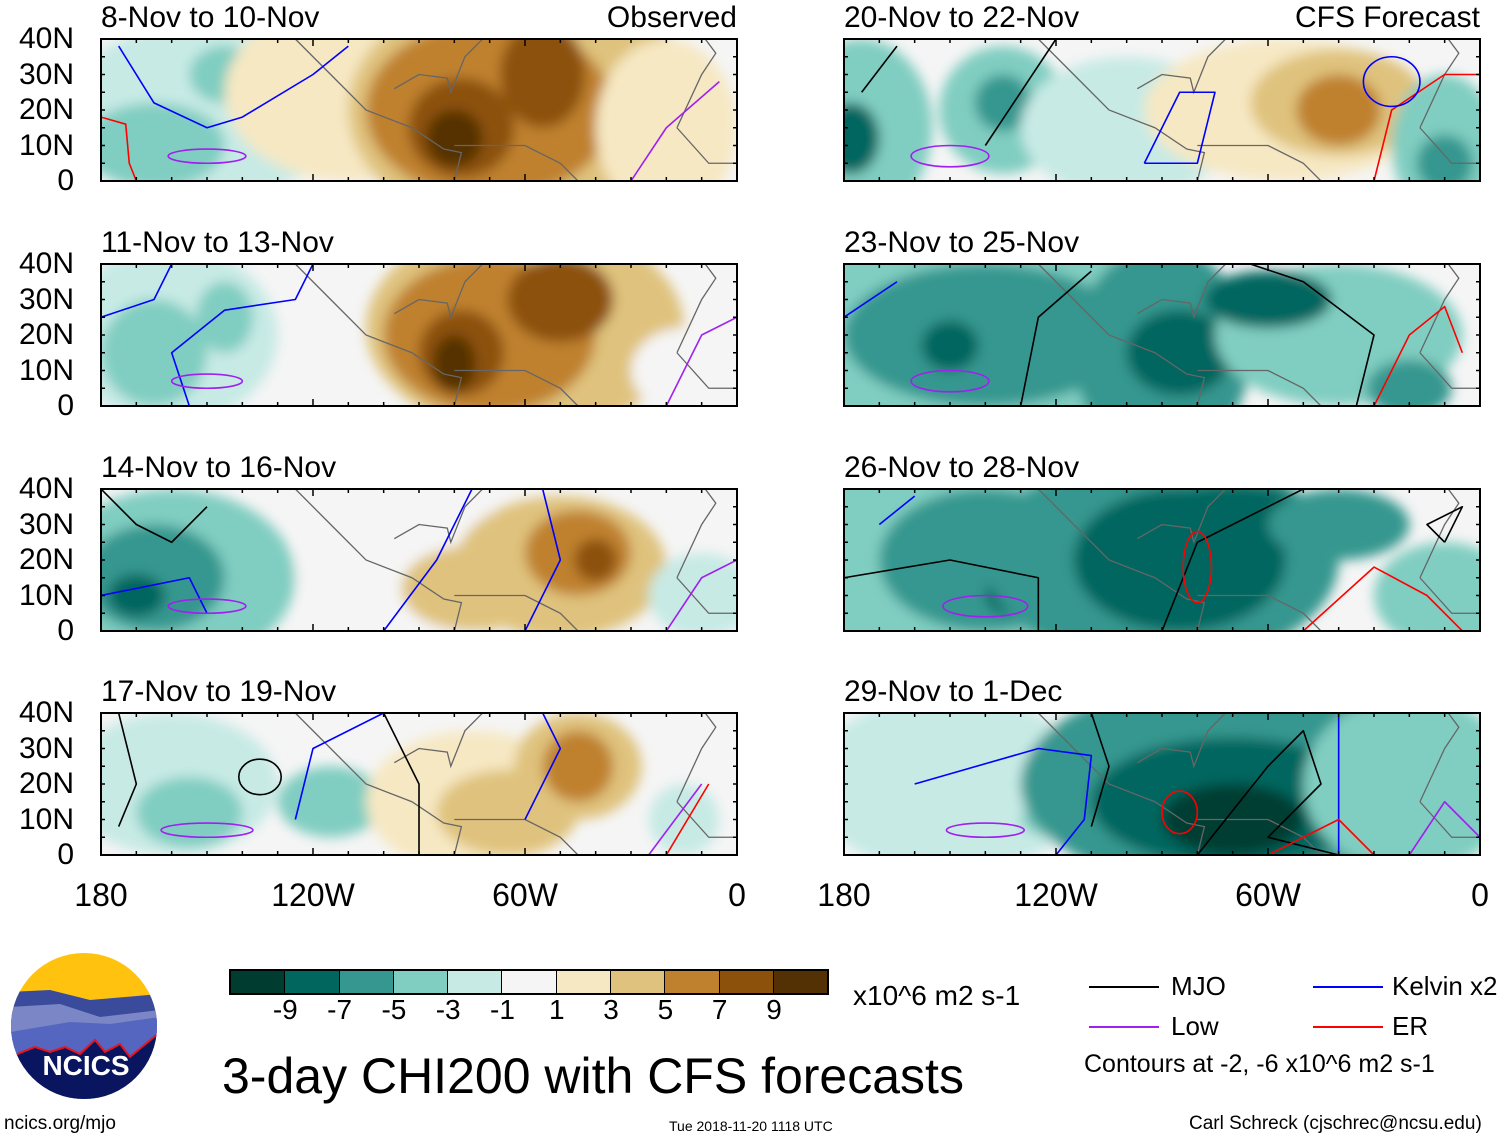 This screenshot has height=1141, width=1510. Describe the element at coordinates (525, 895) in the screenshot. I see `lon-label: 60W` at that location.